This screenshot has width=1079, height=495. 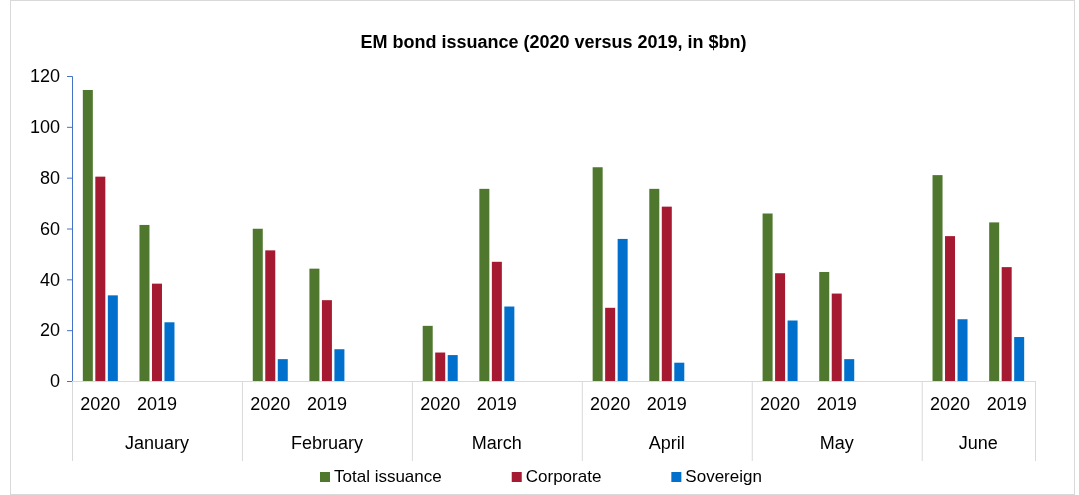 I want to click on legend-label: Total issuance, so click(x=388, y=476).